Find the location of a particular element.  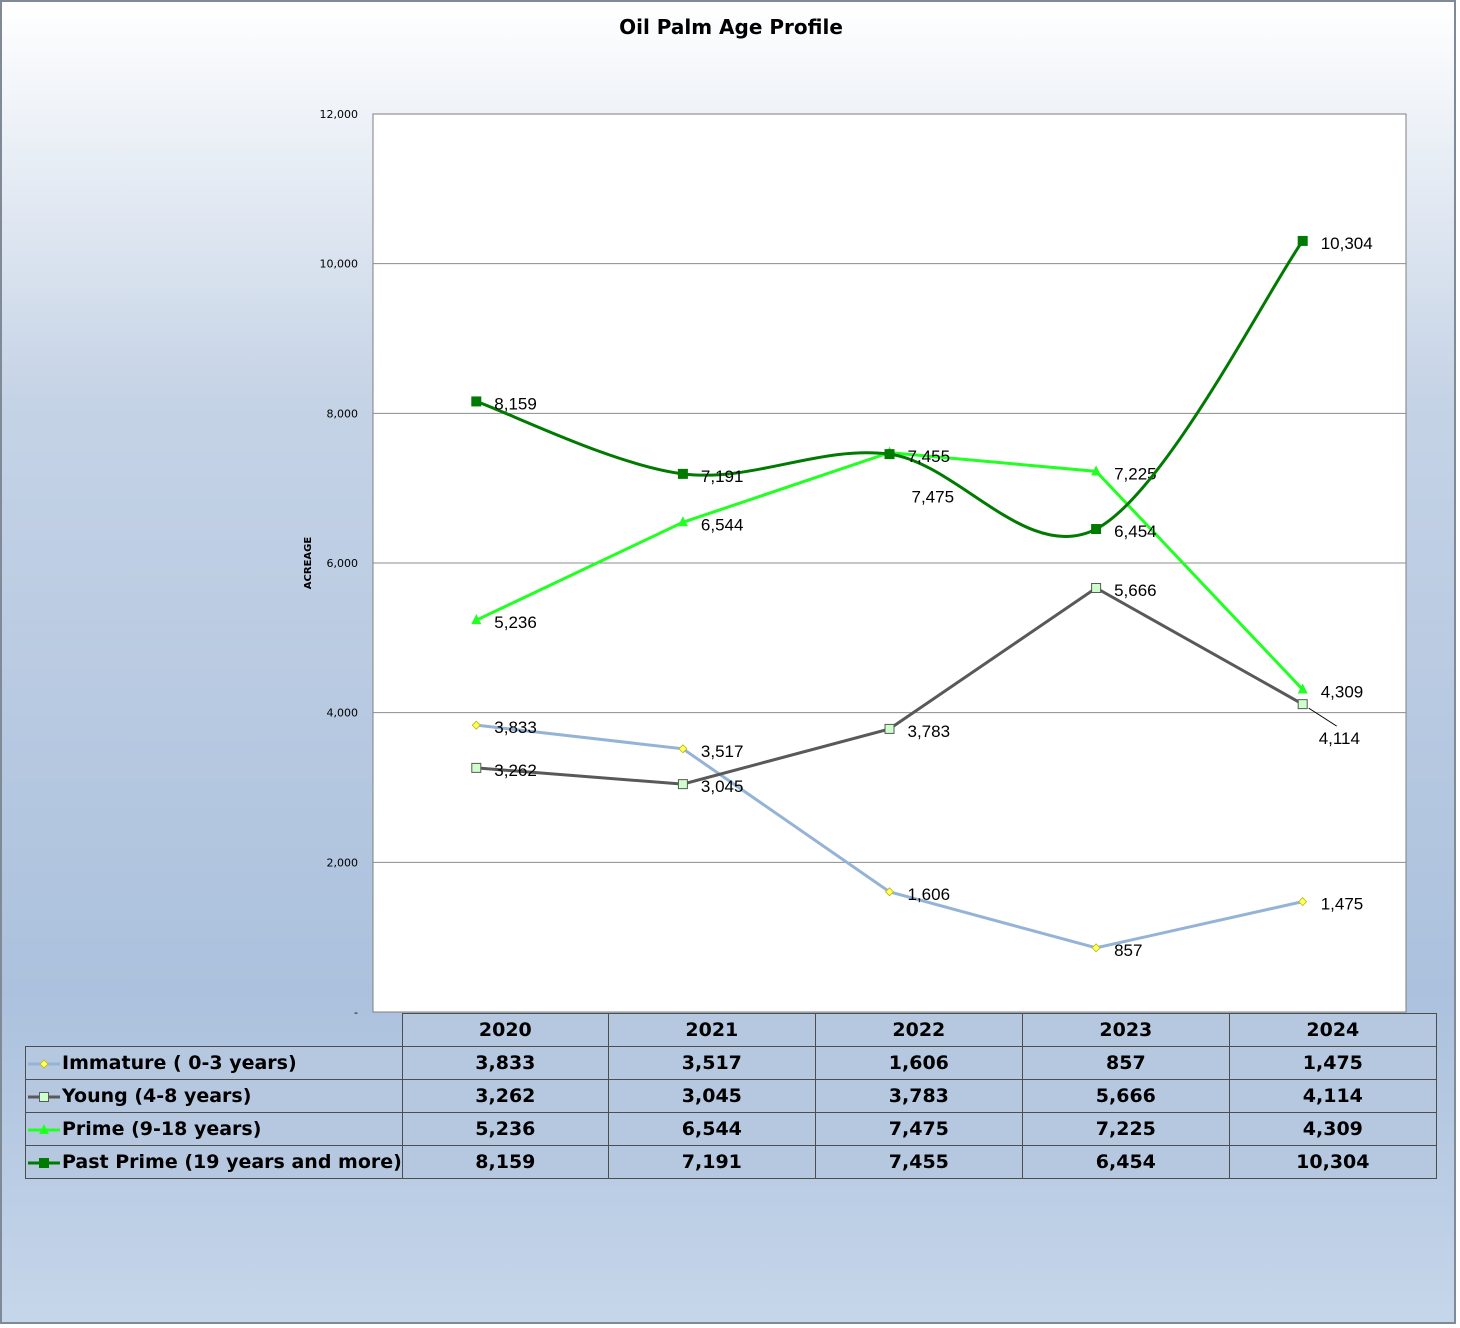

series-name: Young (4-8 years) is located at coordinates (157, 1096).